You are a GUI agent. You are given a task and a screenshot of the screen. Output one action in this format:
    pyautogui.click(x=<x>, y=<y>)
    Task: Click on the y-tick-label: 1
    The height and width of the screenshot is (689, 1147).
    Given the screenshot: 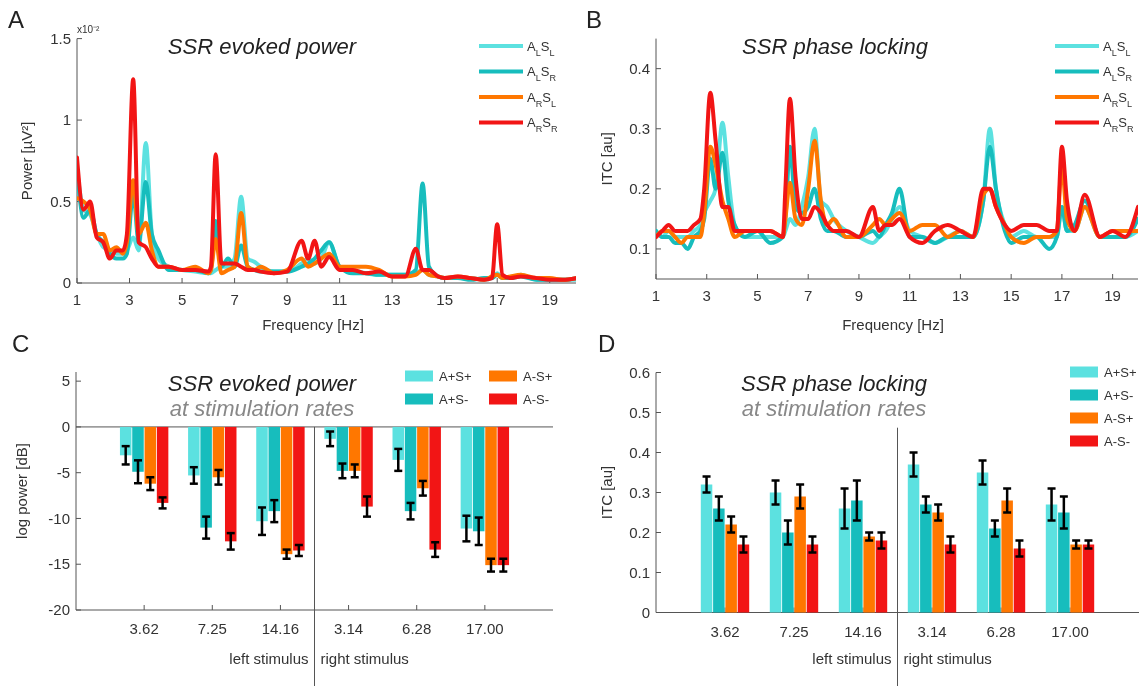 What is the action you would take?
    pyautogui.click(x=66, y=120)
    